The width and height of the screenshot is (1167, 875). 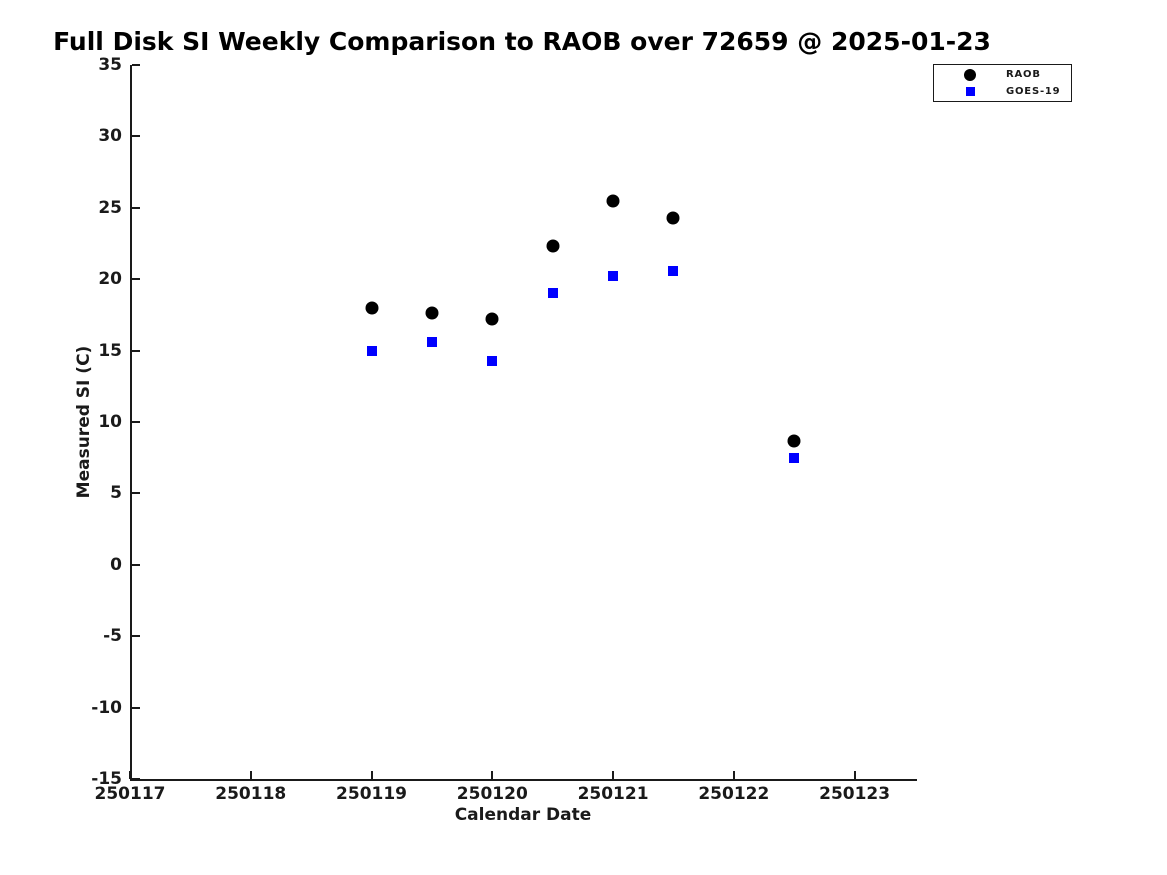 I want to click on x-tick-label: 250119, so click(x=372, y=794).